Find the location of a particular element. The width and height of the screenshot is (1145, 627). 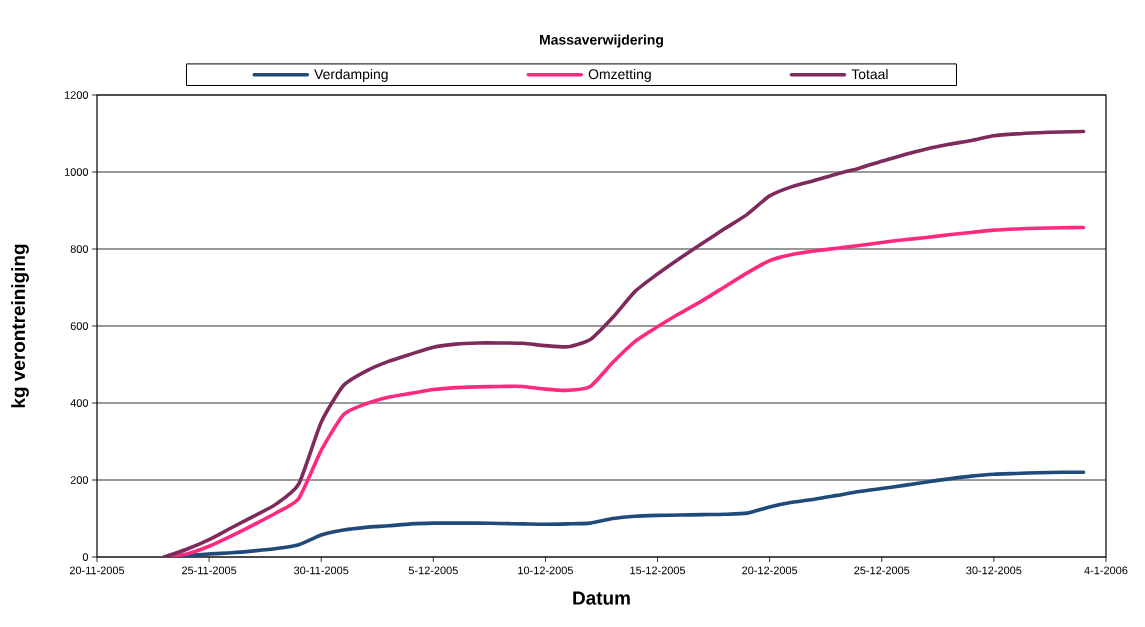

y-tick-label: 800 is located at coordinates (79, 249).